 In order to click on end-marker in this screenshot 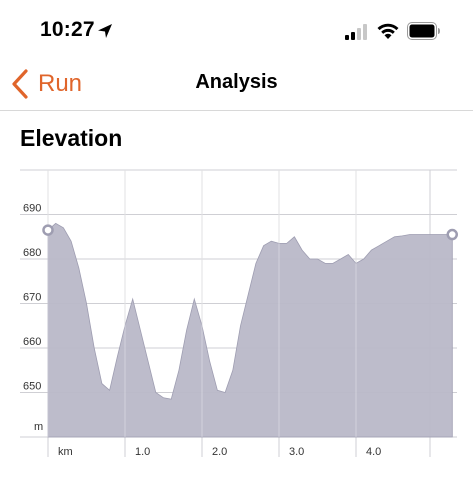, I will do `click(452, 234)`.